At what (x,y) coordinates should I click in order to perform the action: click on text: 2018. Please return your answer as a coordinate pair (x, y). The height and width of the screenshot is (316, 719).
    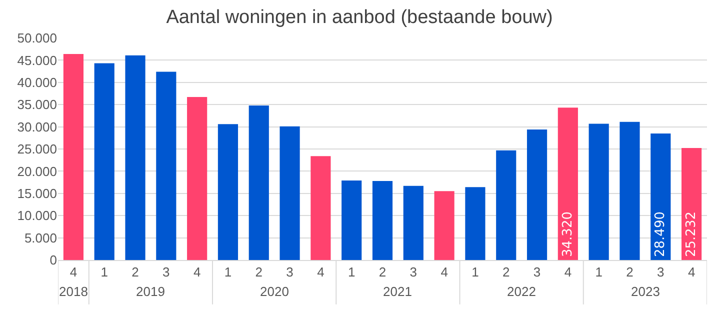
    Looking at the image, I should click on (73, 291).